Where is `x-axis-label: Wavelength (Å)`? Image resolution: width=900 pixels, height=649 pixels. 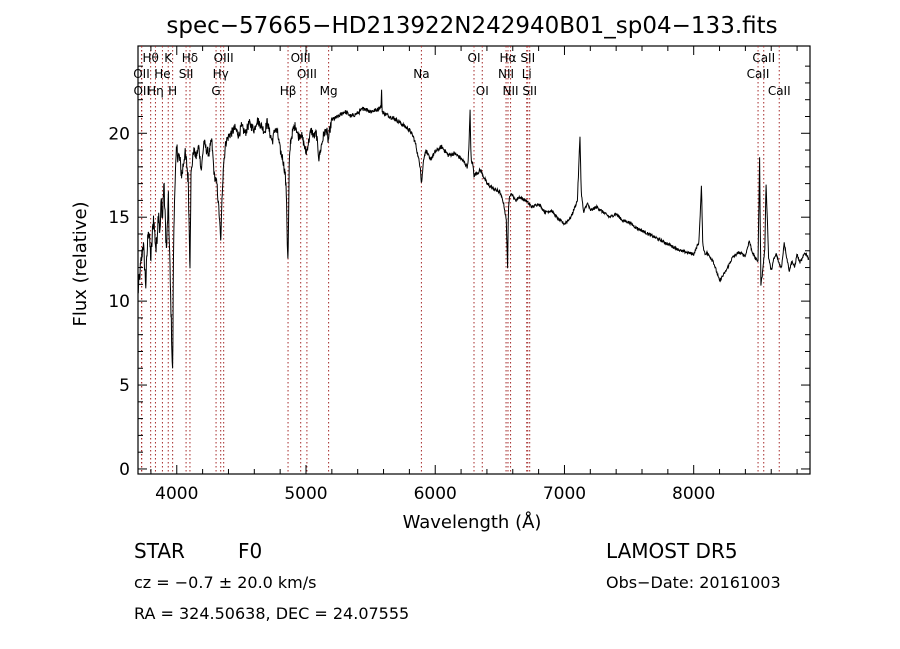 x-axis-label: Wavelength (Å) is located at coordinates (472, 522).